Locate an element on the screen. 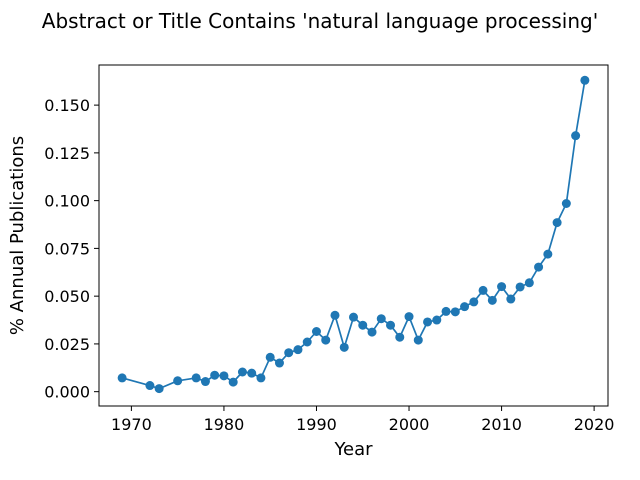 Image resolution: width=640 pixels, height=480 pixels. x-tick-label: 1980 is located at coordinates (224, 424).